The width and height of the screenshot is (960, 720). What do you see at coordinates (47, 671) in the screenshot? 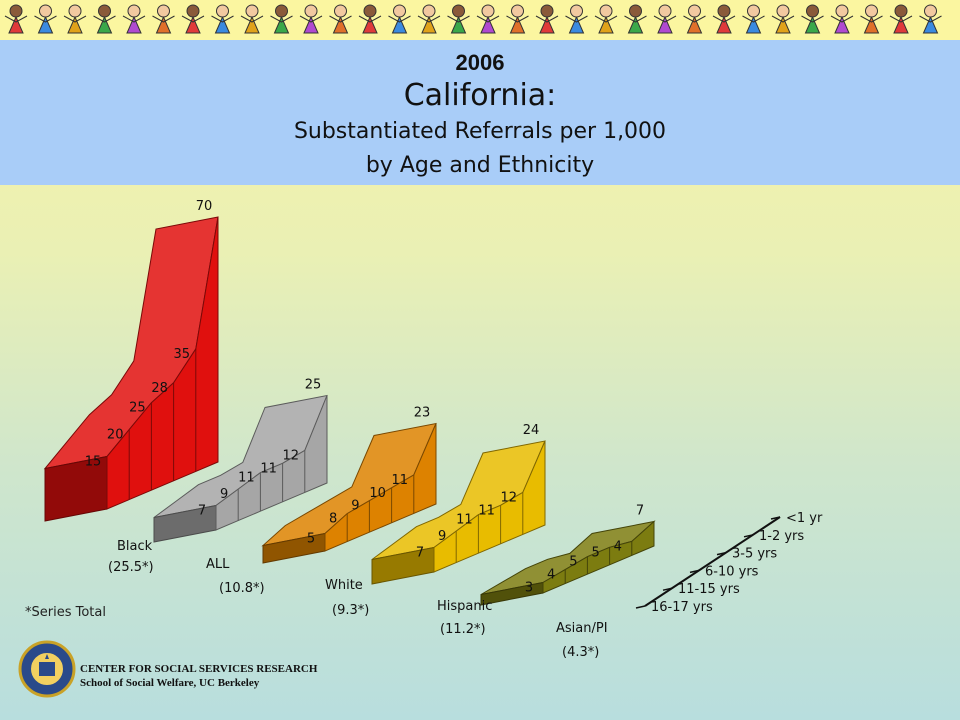
I see `uc-seal-icon` at bounding box center [47, 671].